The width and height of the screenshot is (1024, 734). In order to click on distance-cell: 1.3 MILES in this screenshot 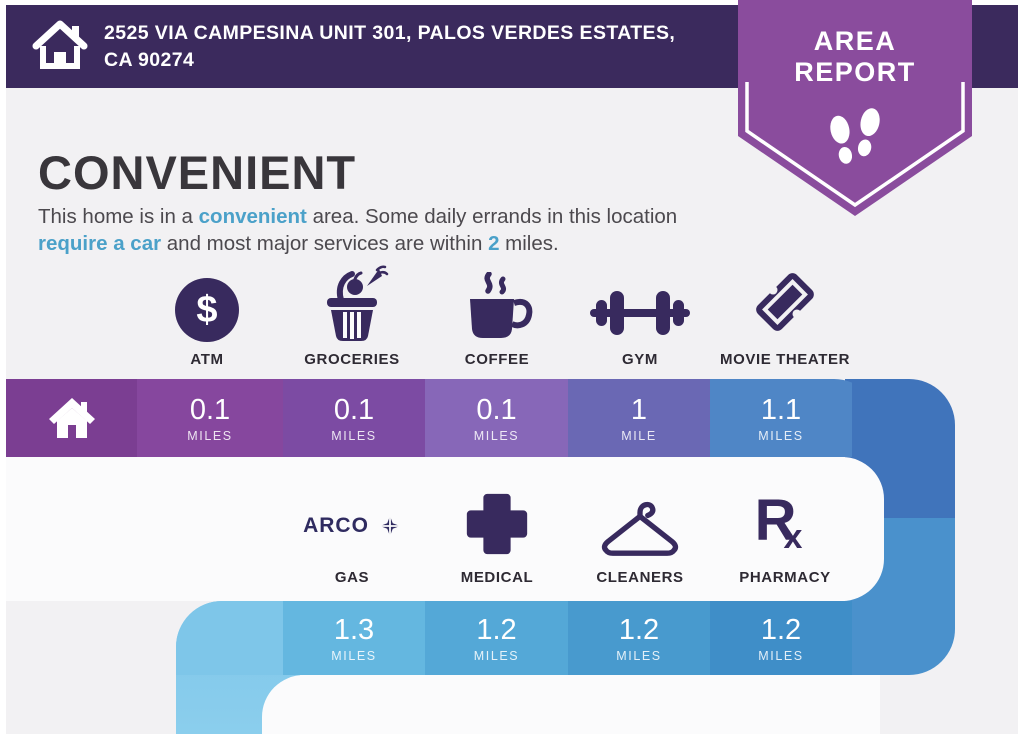, I will do `click(354, 638)`.